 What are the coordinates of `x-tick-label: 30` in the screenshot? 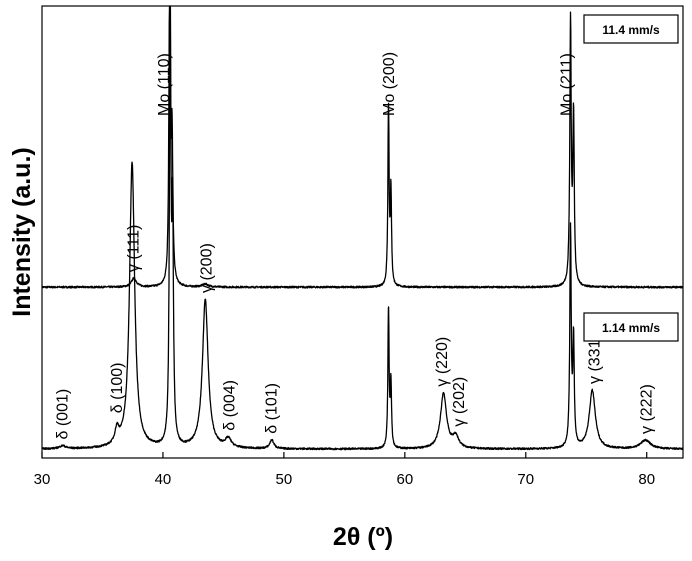 It's located at (42, 479).